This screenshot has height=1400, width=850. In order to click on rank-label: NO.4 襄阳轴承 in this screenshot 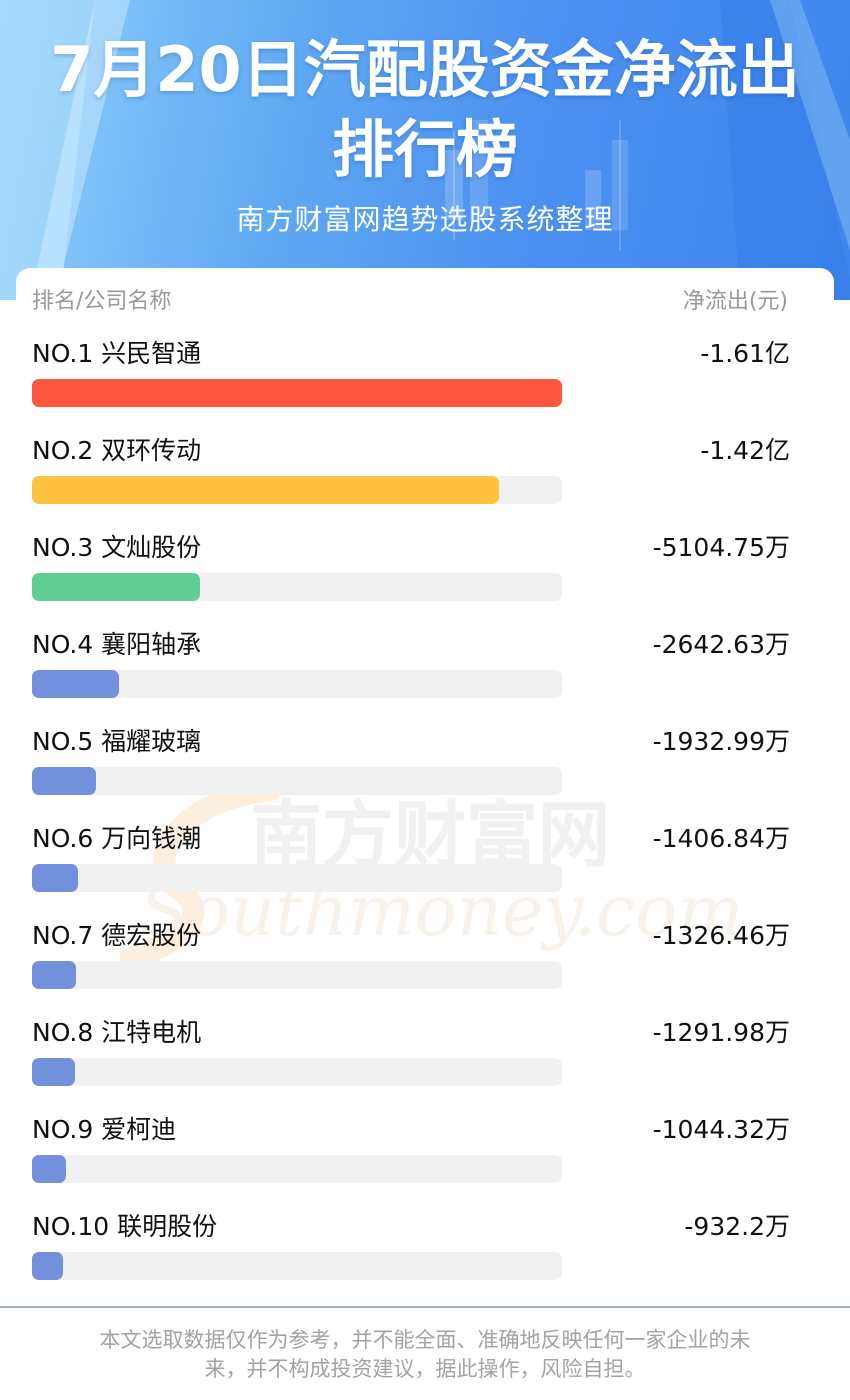, I will do `click(117, 644)`.